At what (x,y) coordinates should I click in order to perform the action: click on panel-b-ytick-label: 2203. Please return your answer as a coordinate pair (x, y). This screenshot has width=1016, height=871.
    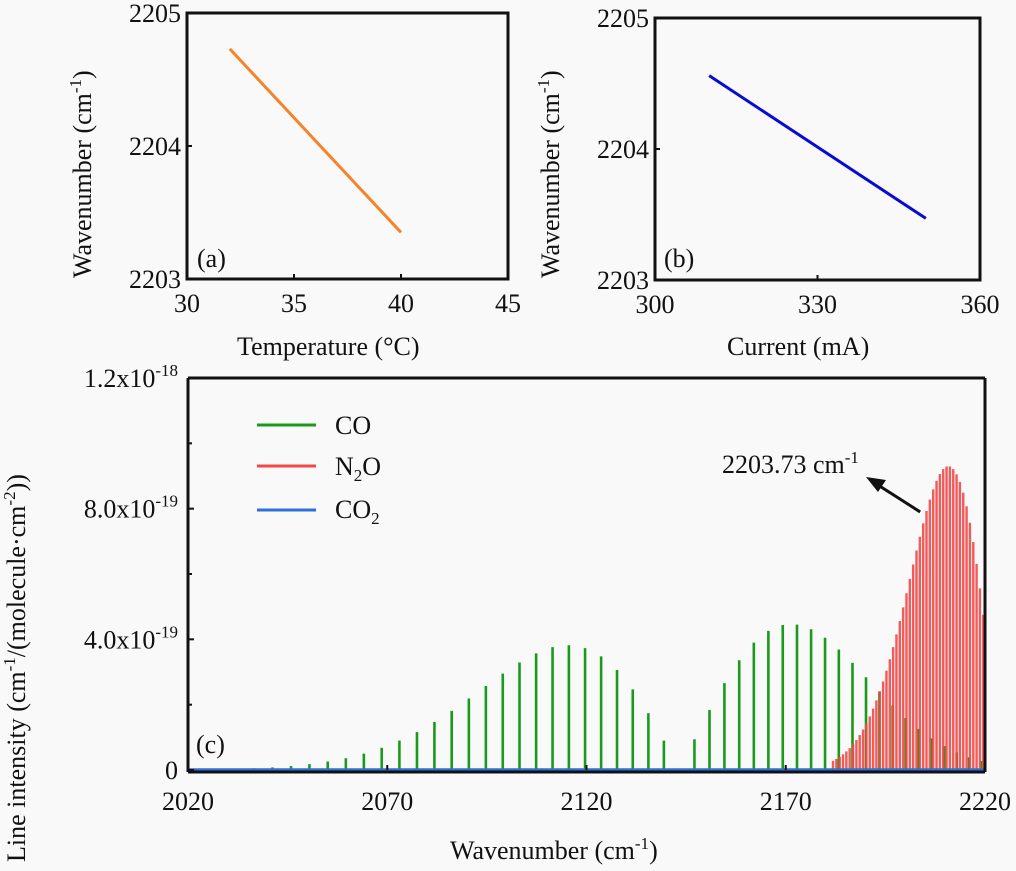
    Looking at the image, I should click on (623, 280).